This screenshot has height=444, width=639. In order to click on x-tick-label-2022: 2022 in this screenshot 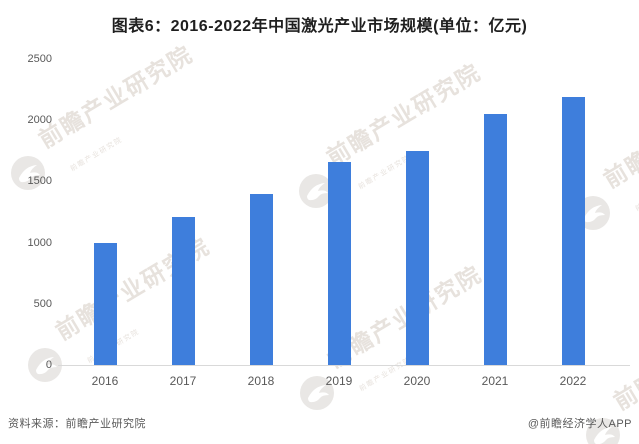, I will do `click(573, 381)`.